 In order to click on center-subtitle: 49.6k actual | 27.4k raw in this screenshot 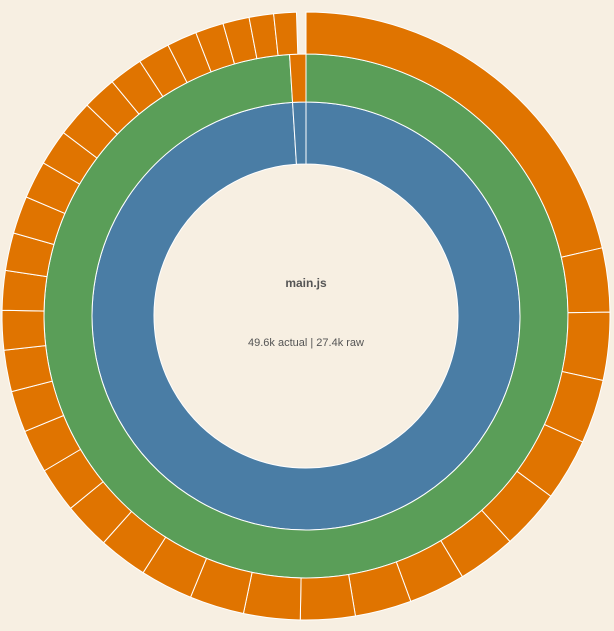, I will do `click(306, 343)`.